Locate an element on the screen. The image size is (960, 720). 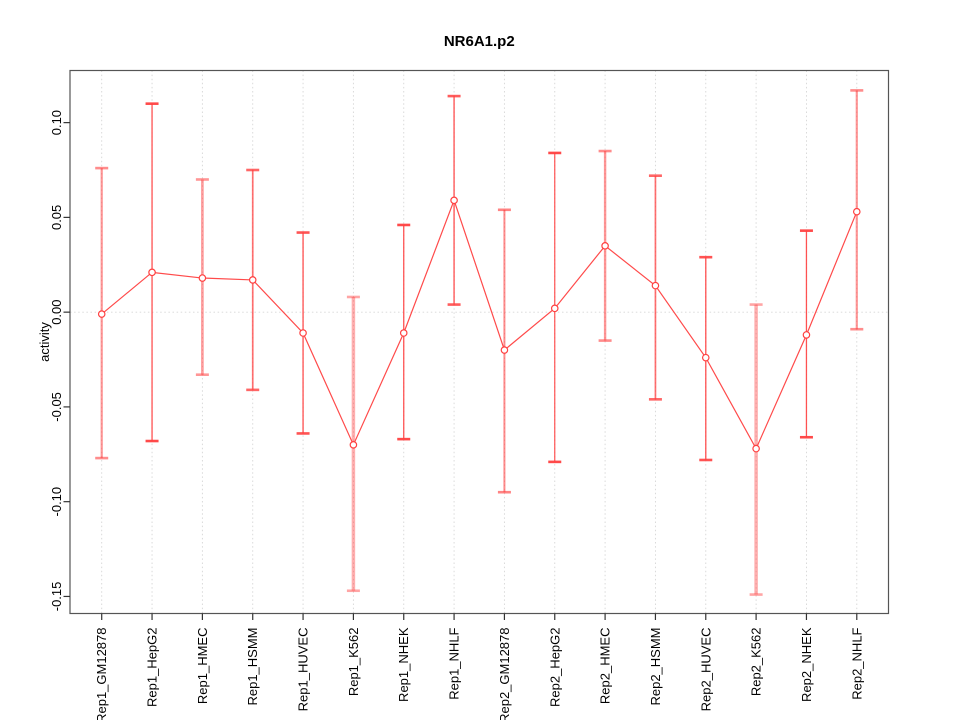
x-tick-label: Rep1_HepG2 is located at coordinates (152, 668).